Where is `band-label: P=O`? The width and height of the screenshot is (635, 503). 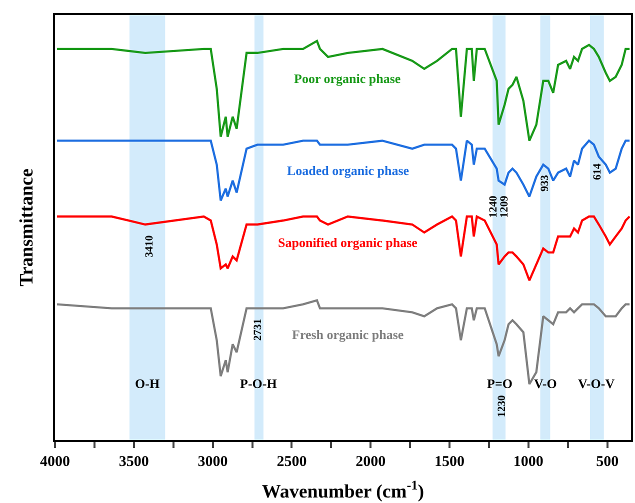 band-label: P=O is located at coordinates (499, 383).